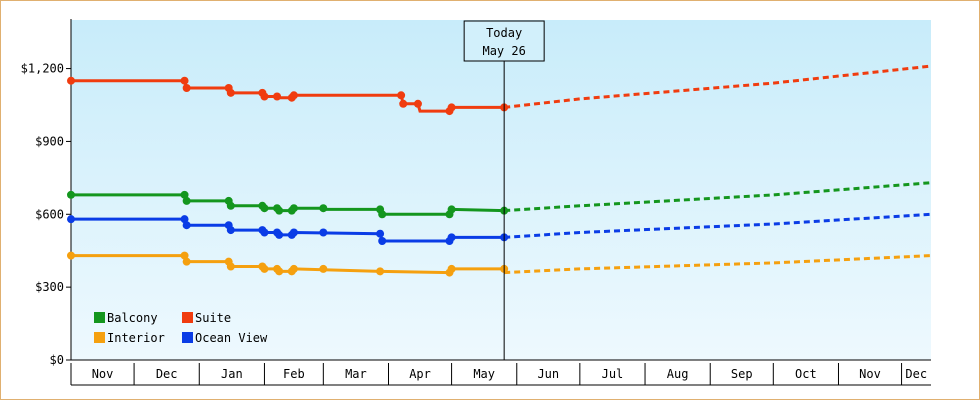  Describe the element at coordinates (504, 33) in the screenshot. I see `today-label-line1: Today` at that location.